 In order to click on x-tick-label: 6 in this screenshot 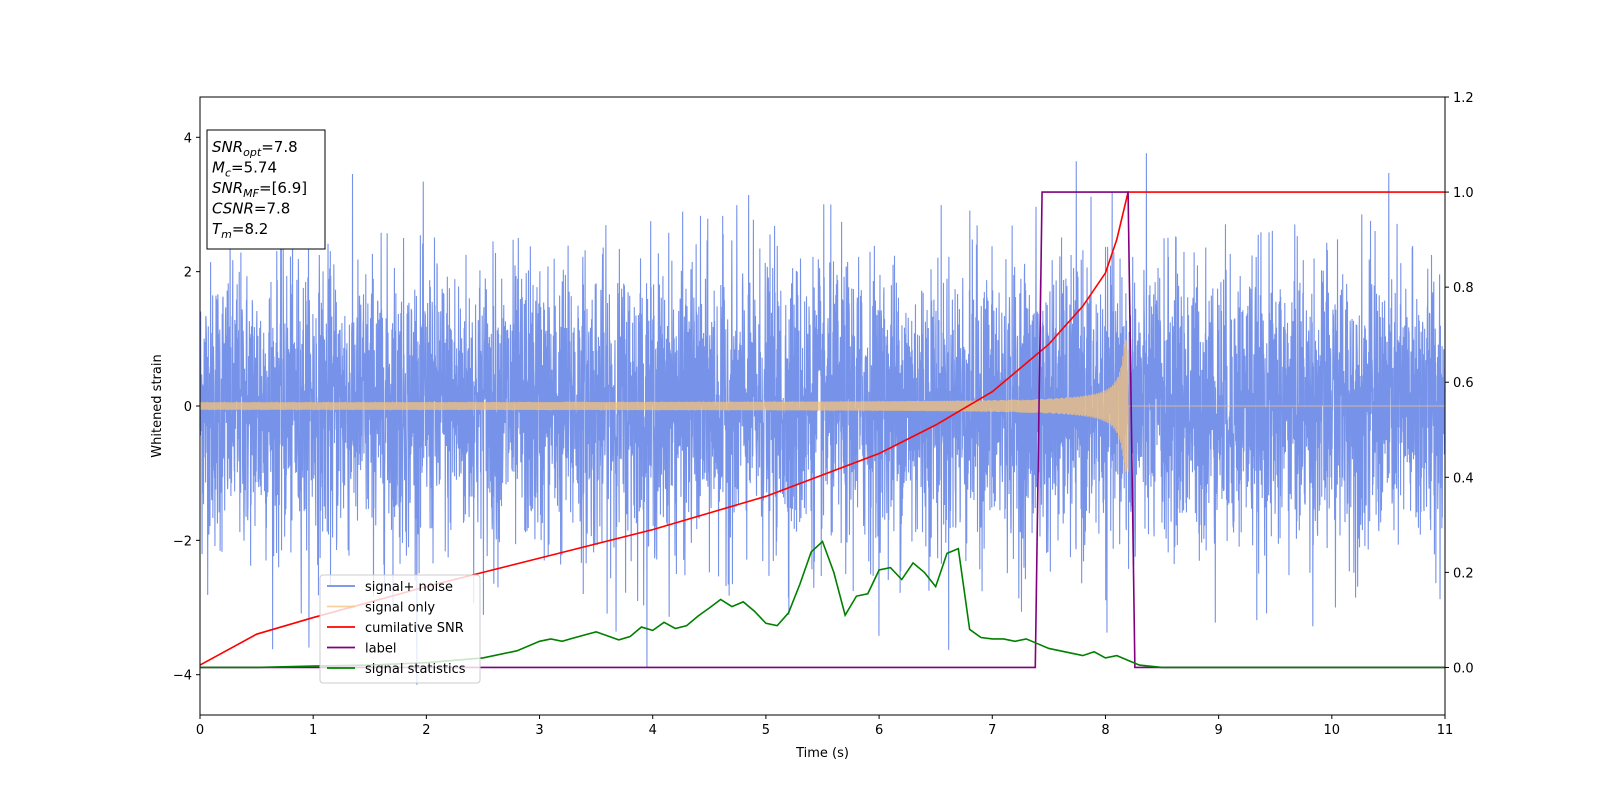, I will do `click(879, 730)`.